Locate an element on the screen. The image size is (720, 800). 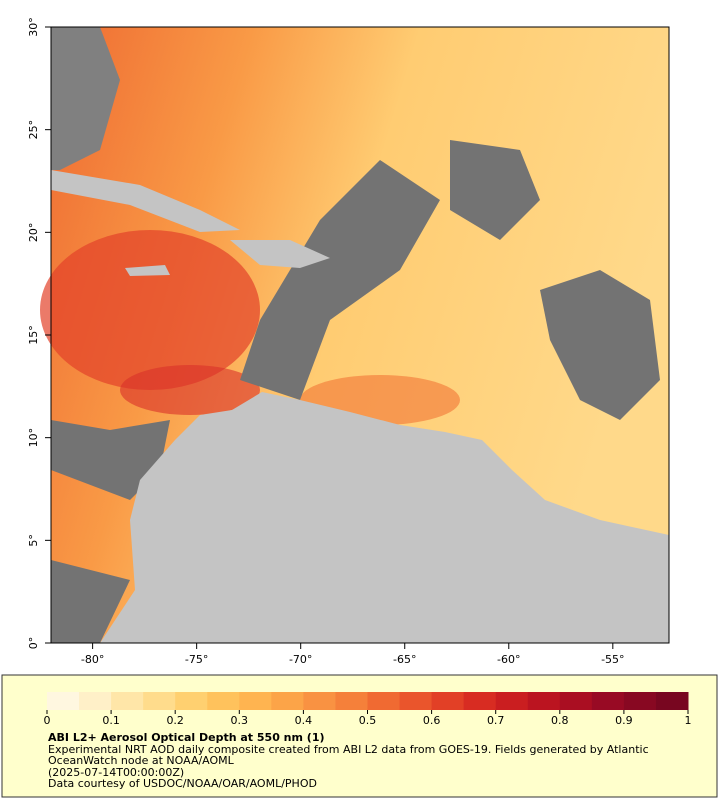
y-tick-label: 20° is located at coordinates (33, 233).